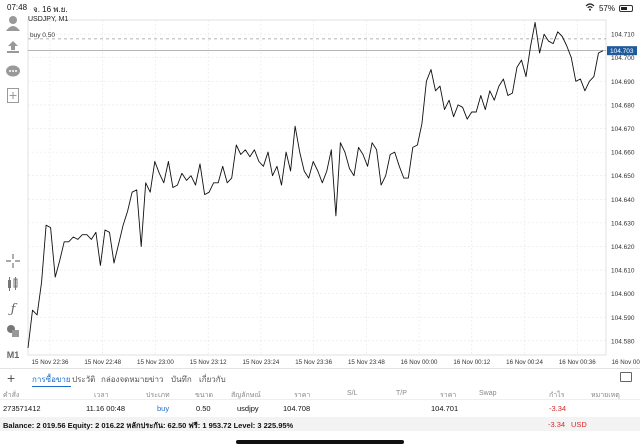 This screenshot has height=447, width=640. I want to click on col-time: เวลา, so click(101, 395).